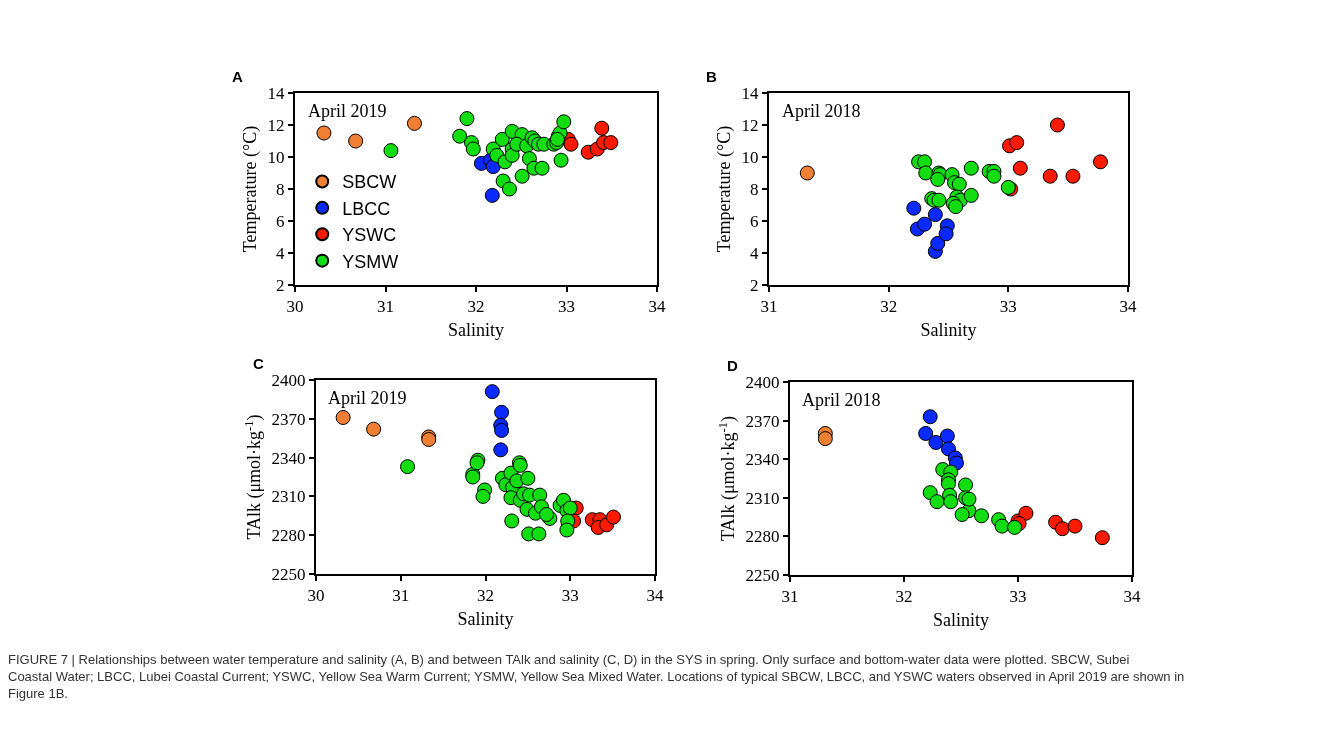  What do you see at coordinates (369, 235) in the screenshot?
I see `legend-label: YSWC` at bounding box center [369, 235].